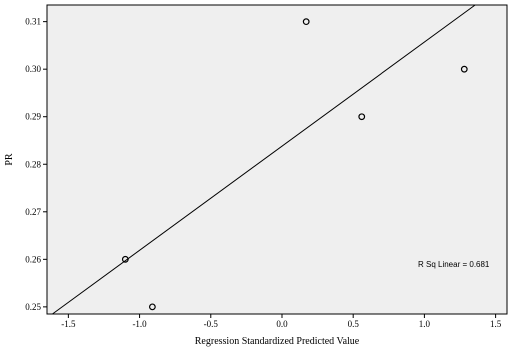  What do you see at coordinates (9, 159) in the screenshot?
I see `y-axis-title: PR` at bounding box center [9, 159].